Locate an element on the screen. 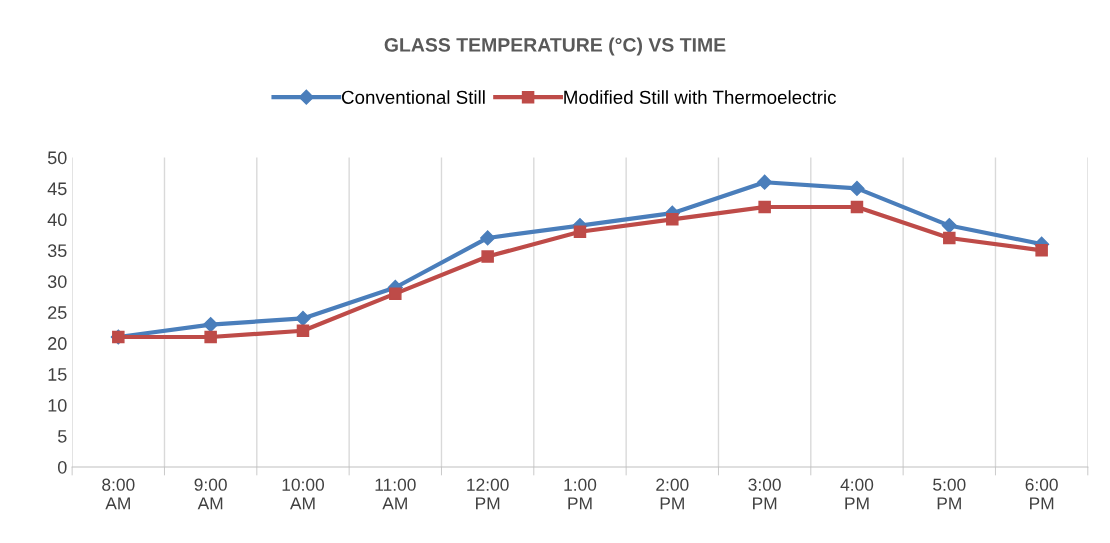 Image resolution: width=1110 pixels, height=543 pixels. x-tick-label: 4:00 PM is located at coordinates (857, 494).